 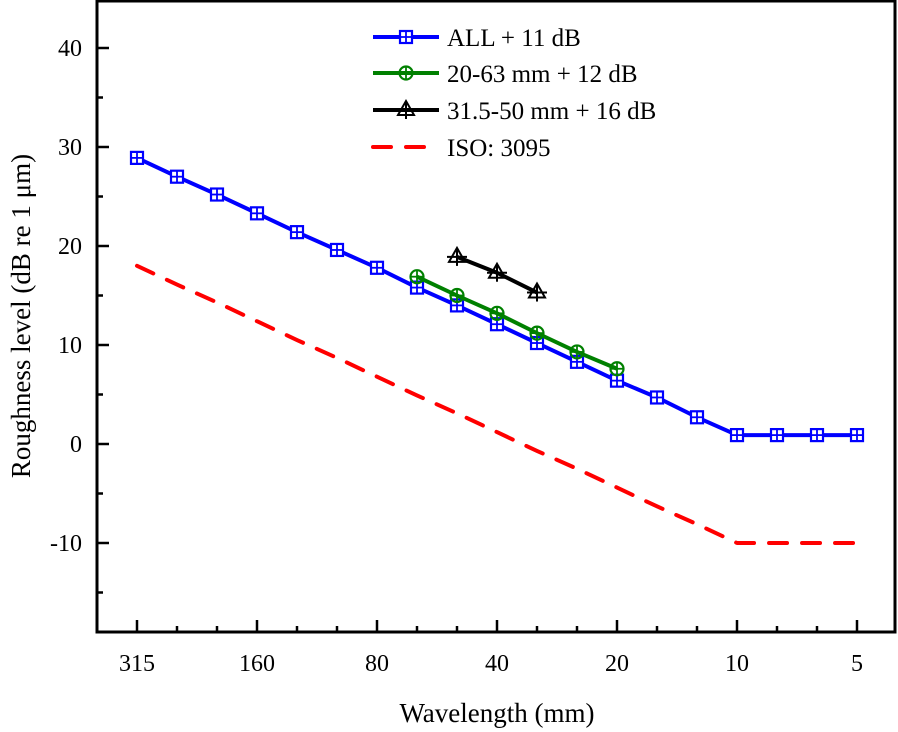 What do you see at coordinates (76, 445) in the screenshot?
I see `y-tick-label: 0` at bounding box center [76, 445].